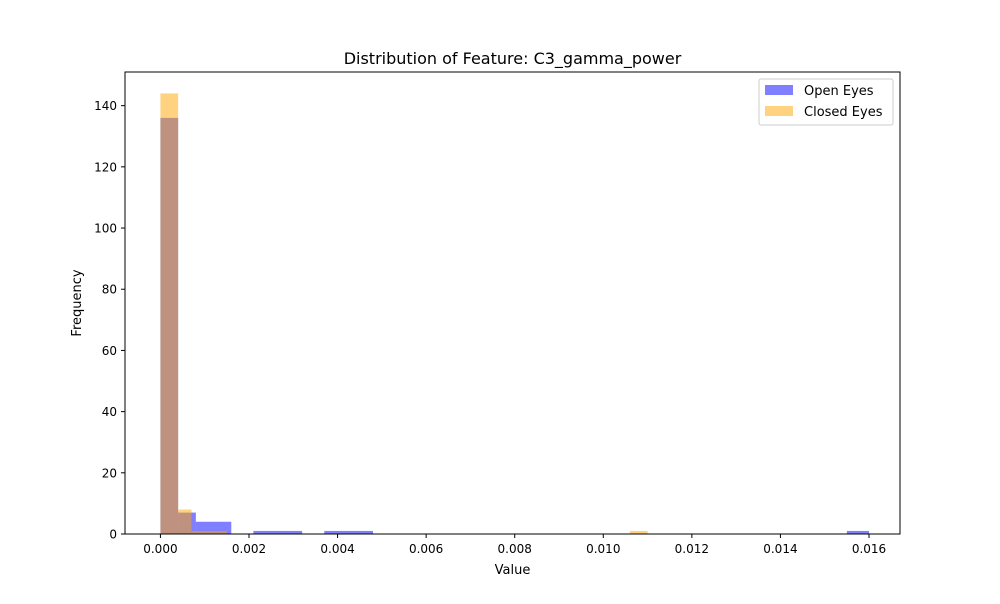 This screenshot has width=1000, height=604. Describe the element at coordinates (843, 112) in the screenshot. I see `legend-label-closed-eyes: Closed Eyes` at that location.